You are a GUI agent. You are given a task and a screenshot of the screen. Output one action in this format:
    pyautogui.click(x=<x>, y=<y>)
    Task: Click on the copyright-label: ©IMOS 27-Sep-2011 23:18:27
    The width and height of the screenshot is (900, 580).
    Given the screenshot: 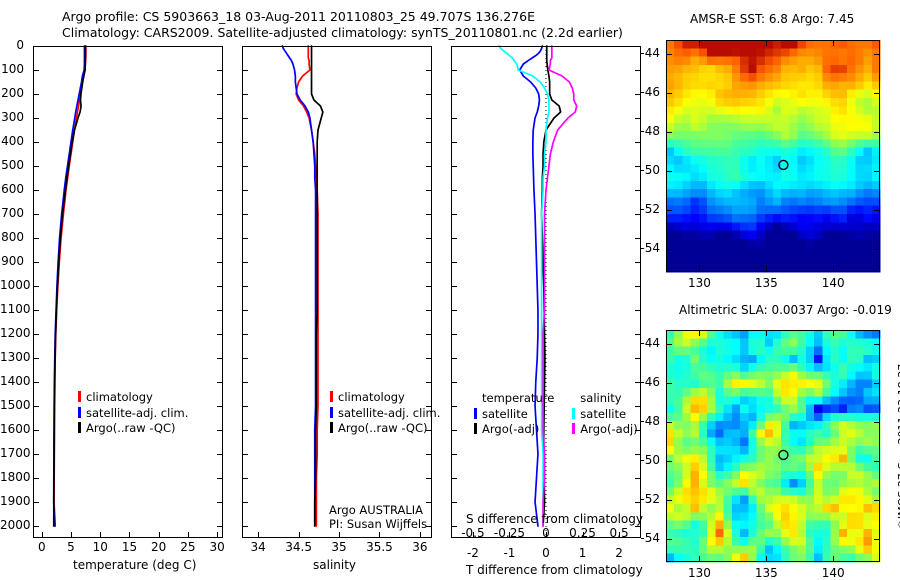 What is the action you would take?
    pyautogui.click(x=898, y=446)
    